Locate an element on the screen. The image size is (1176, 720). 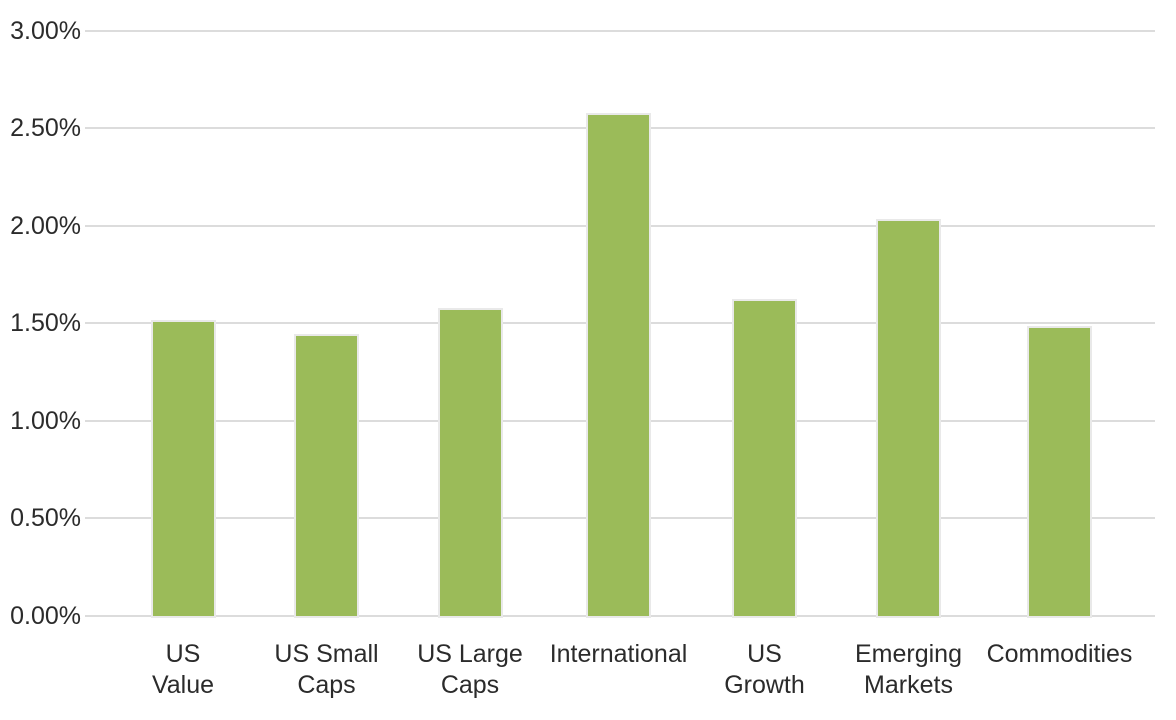
category-label: US Large Caps is located at coordinates (470, 669).